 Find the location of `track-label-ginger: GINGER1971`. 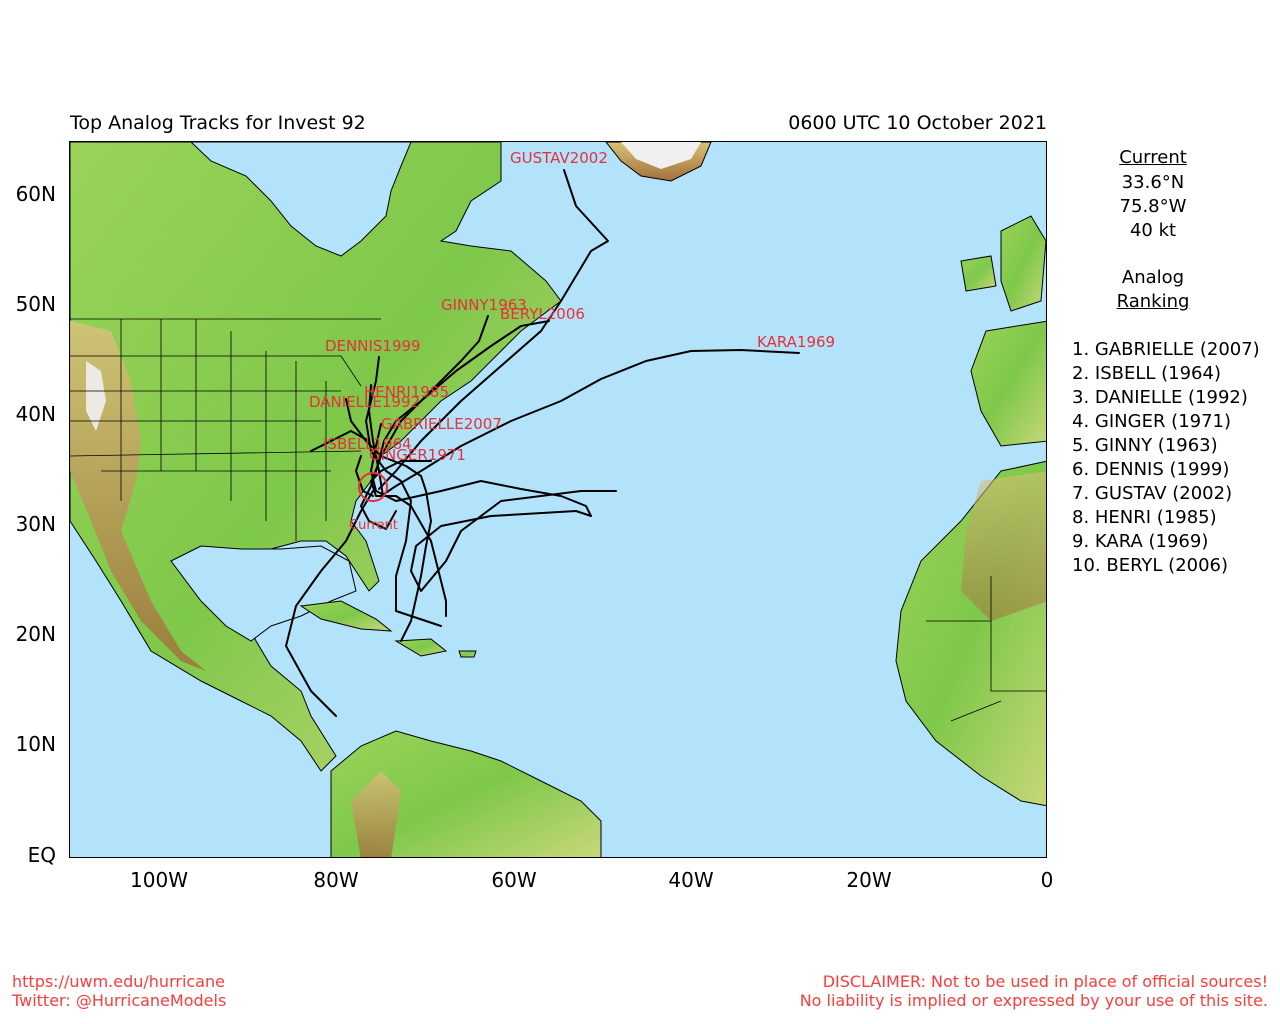

track-label-ginger: GINGER1971 is located at coordinates (417, 455).